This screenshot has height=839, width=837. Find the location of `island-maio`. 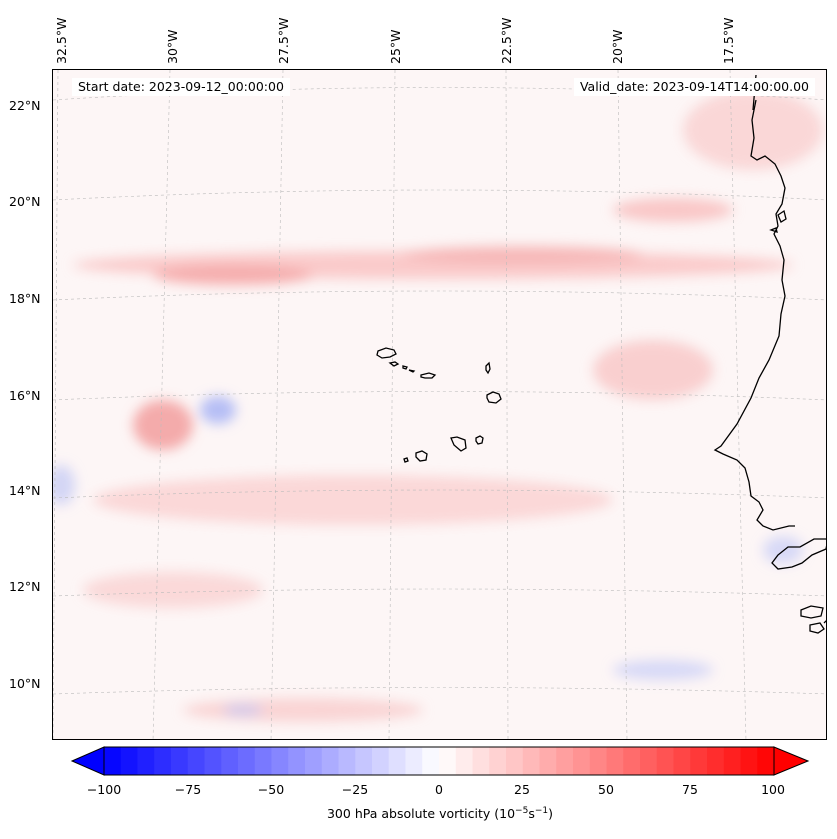

island-maio is located at coordinates (479, 440).